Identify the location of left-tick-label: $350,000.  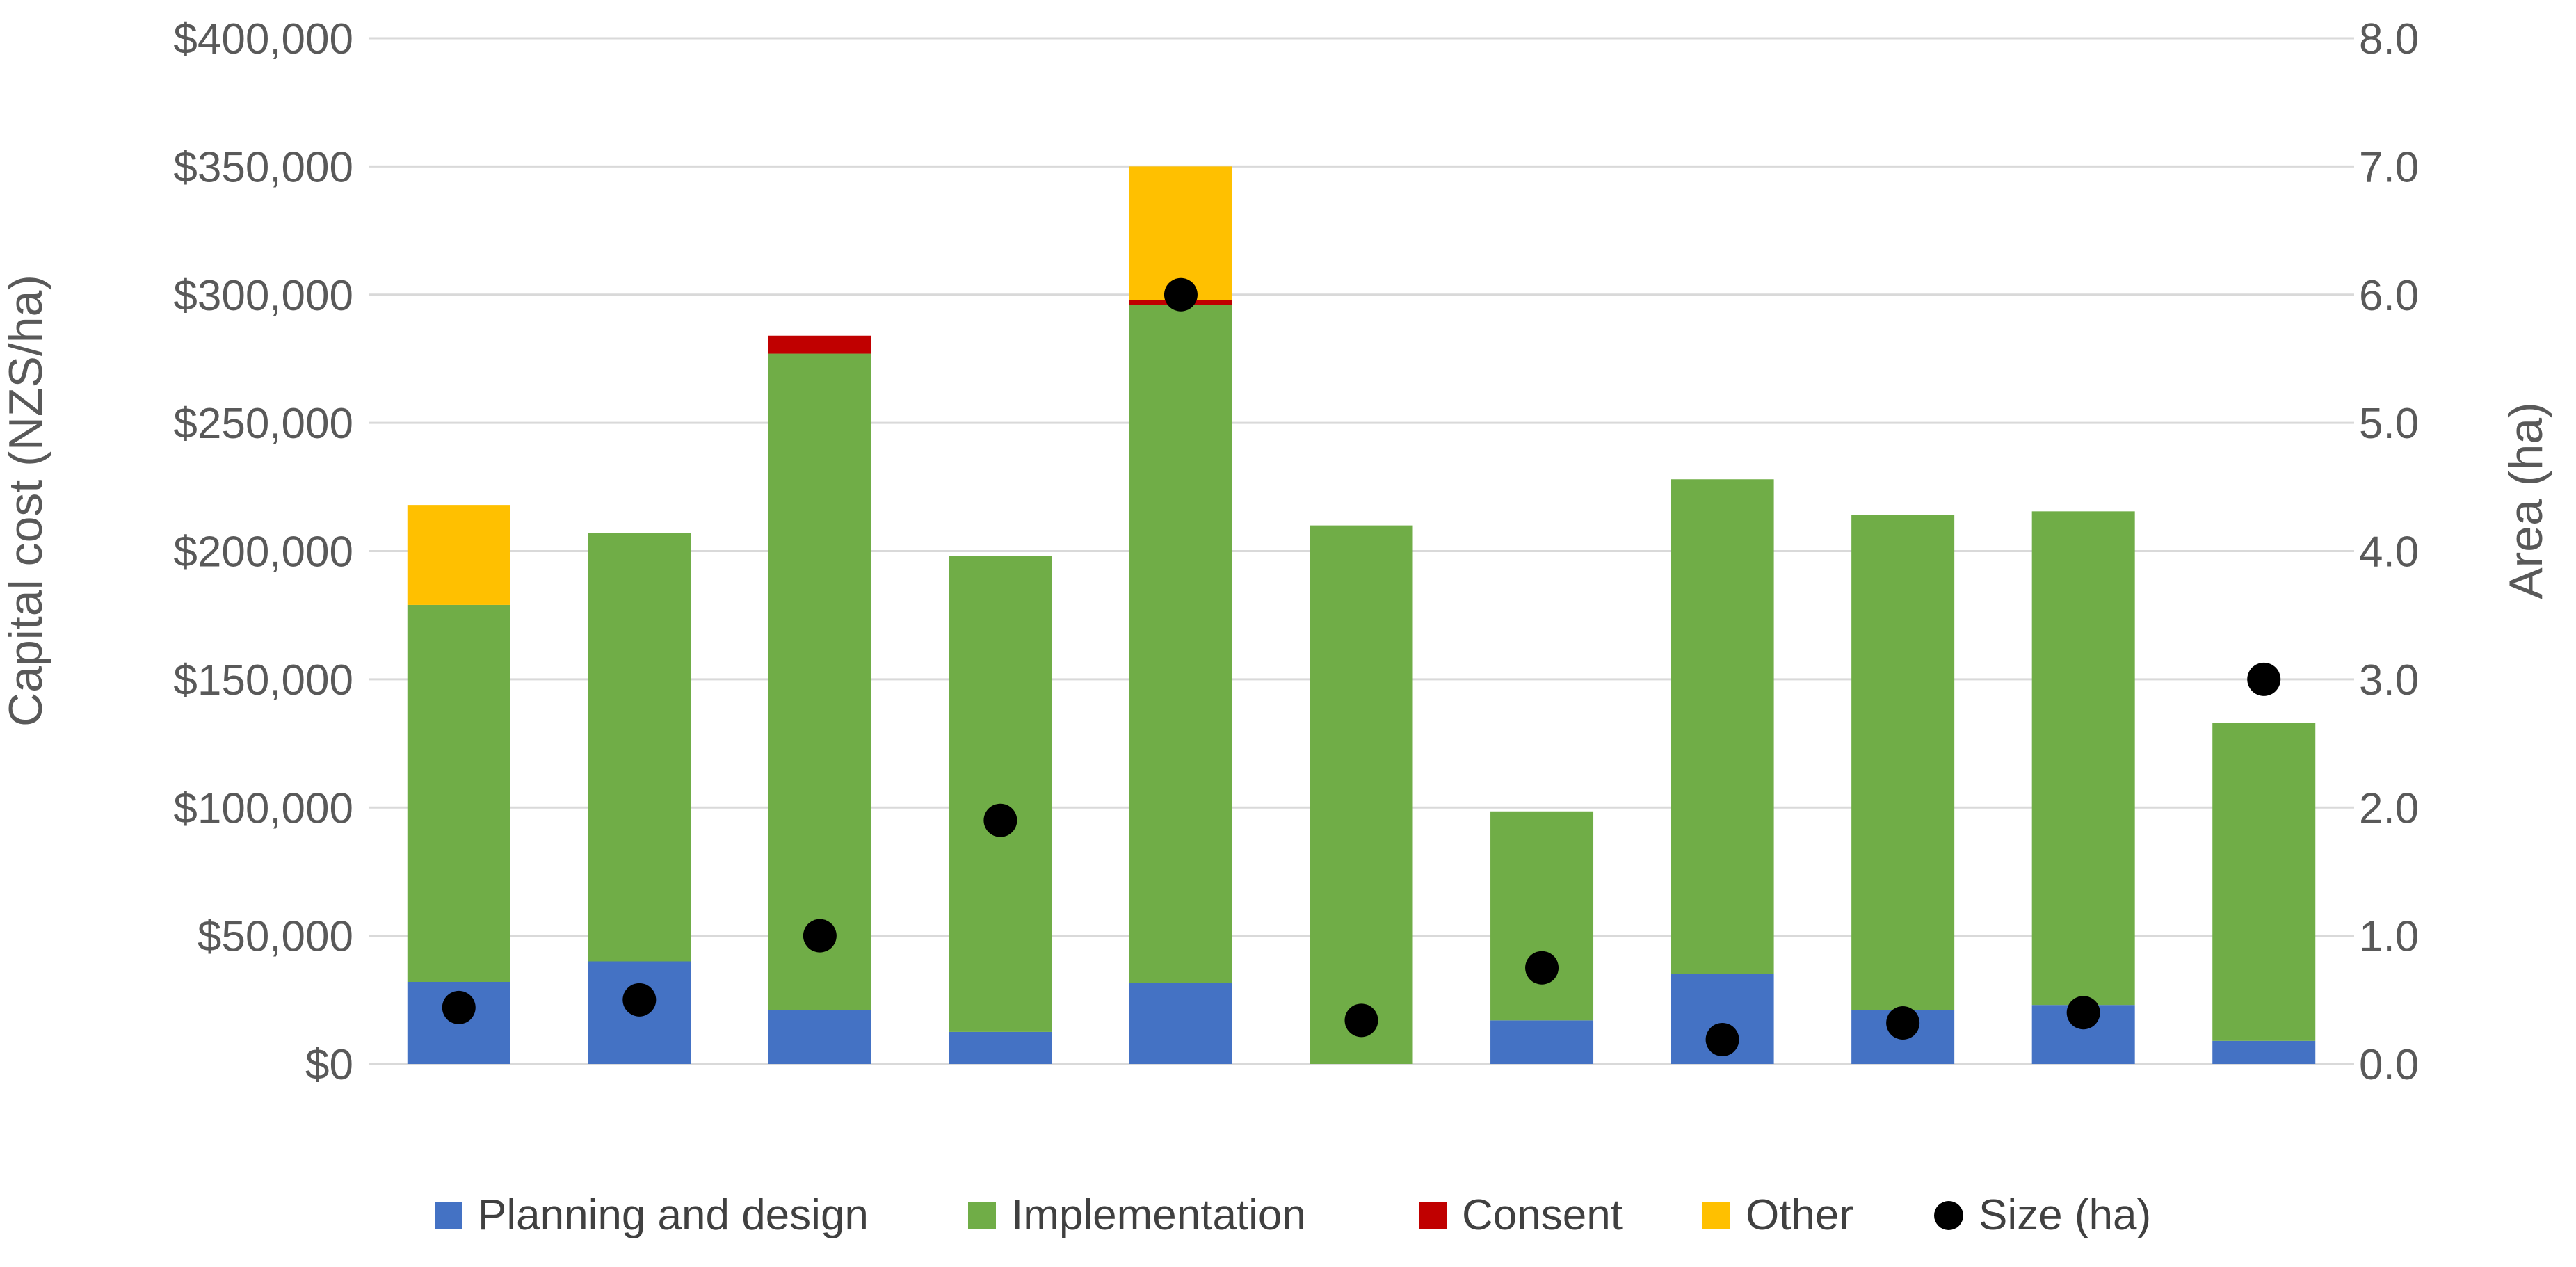
(263, 167).